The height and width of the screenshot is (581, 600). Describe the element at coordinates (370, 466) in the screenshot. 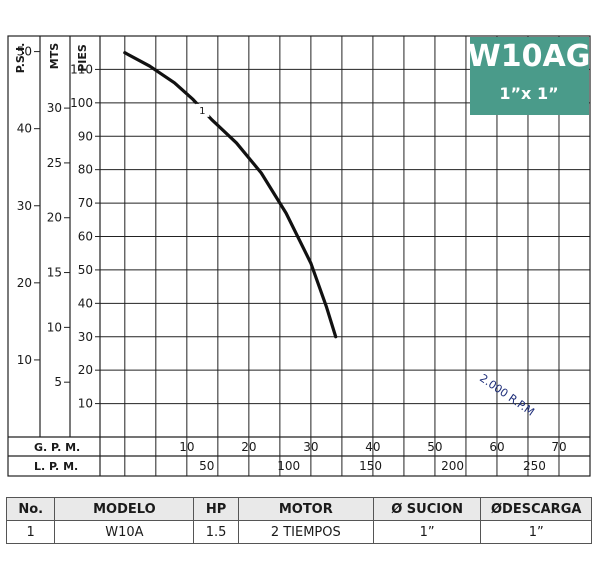

I see `lpm-tick-label: 150` at that location.